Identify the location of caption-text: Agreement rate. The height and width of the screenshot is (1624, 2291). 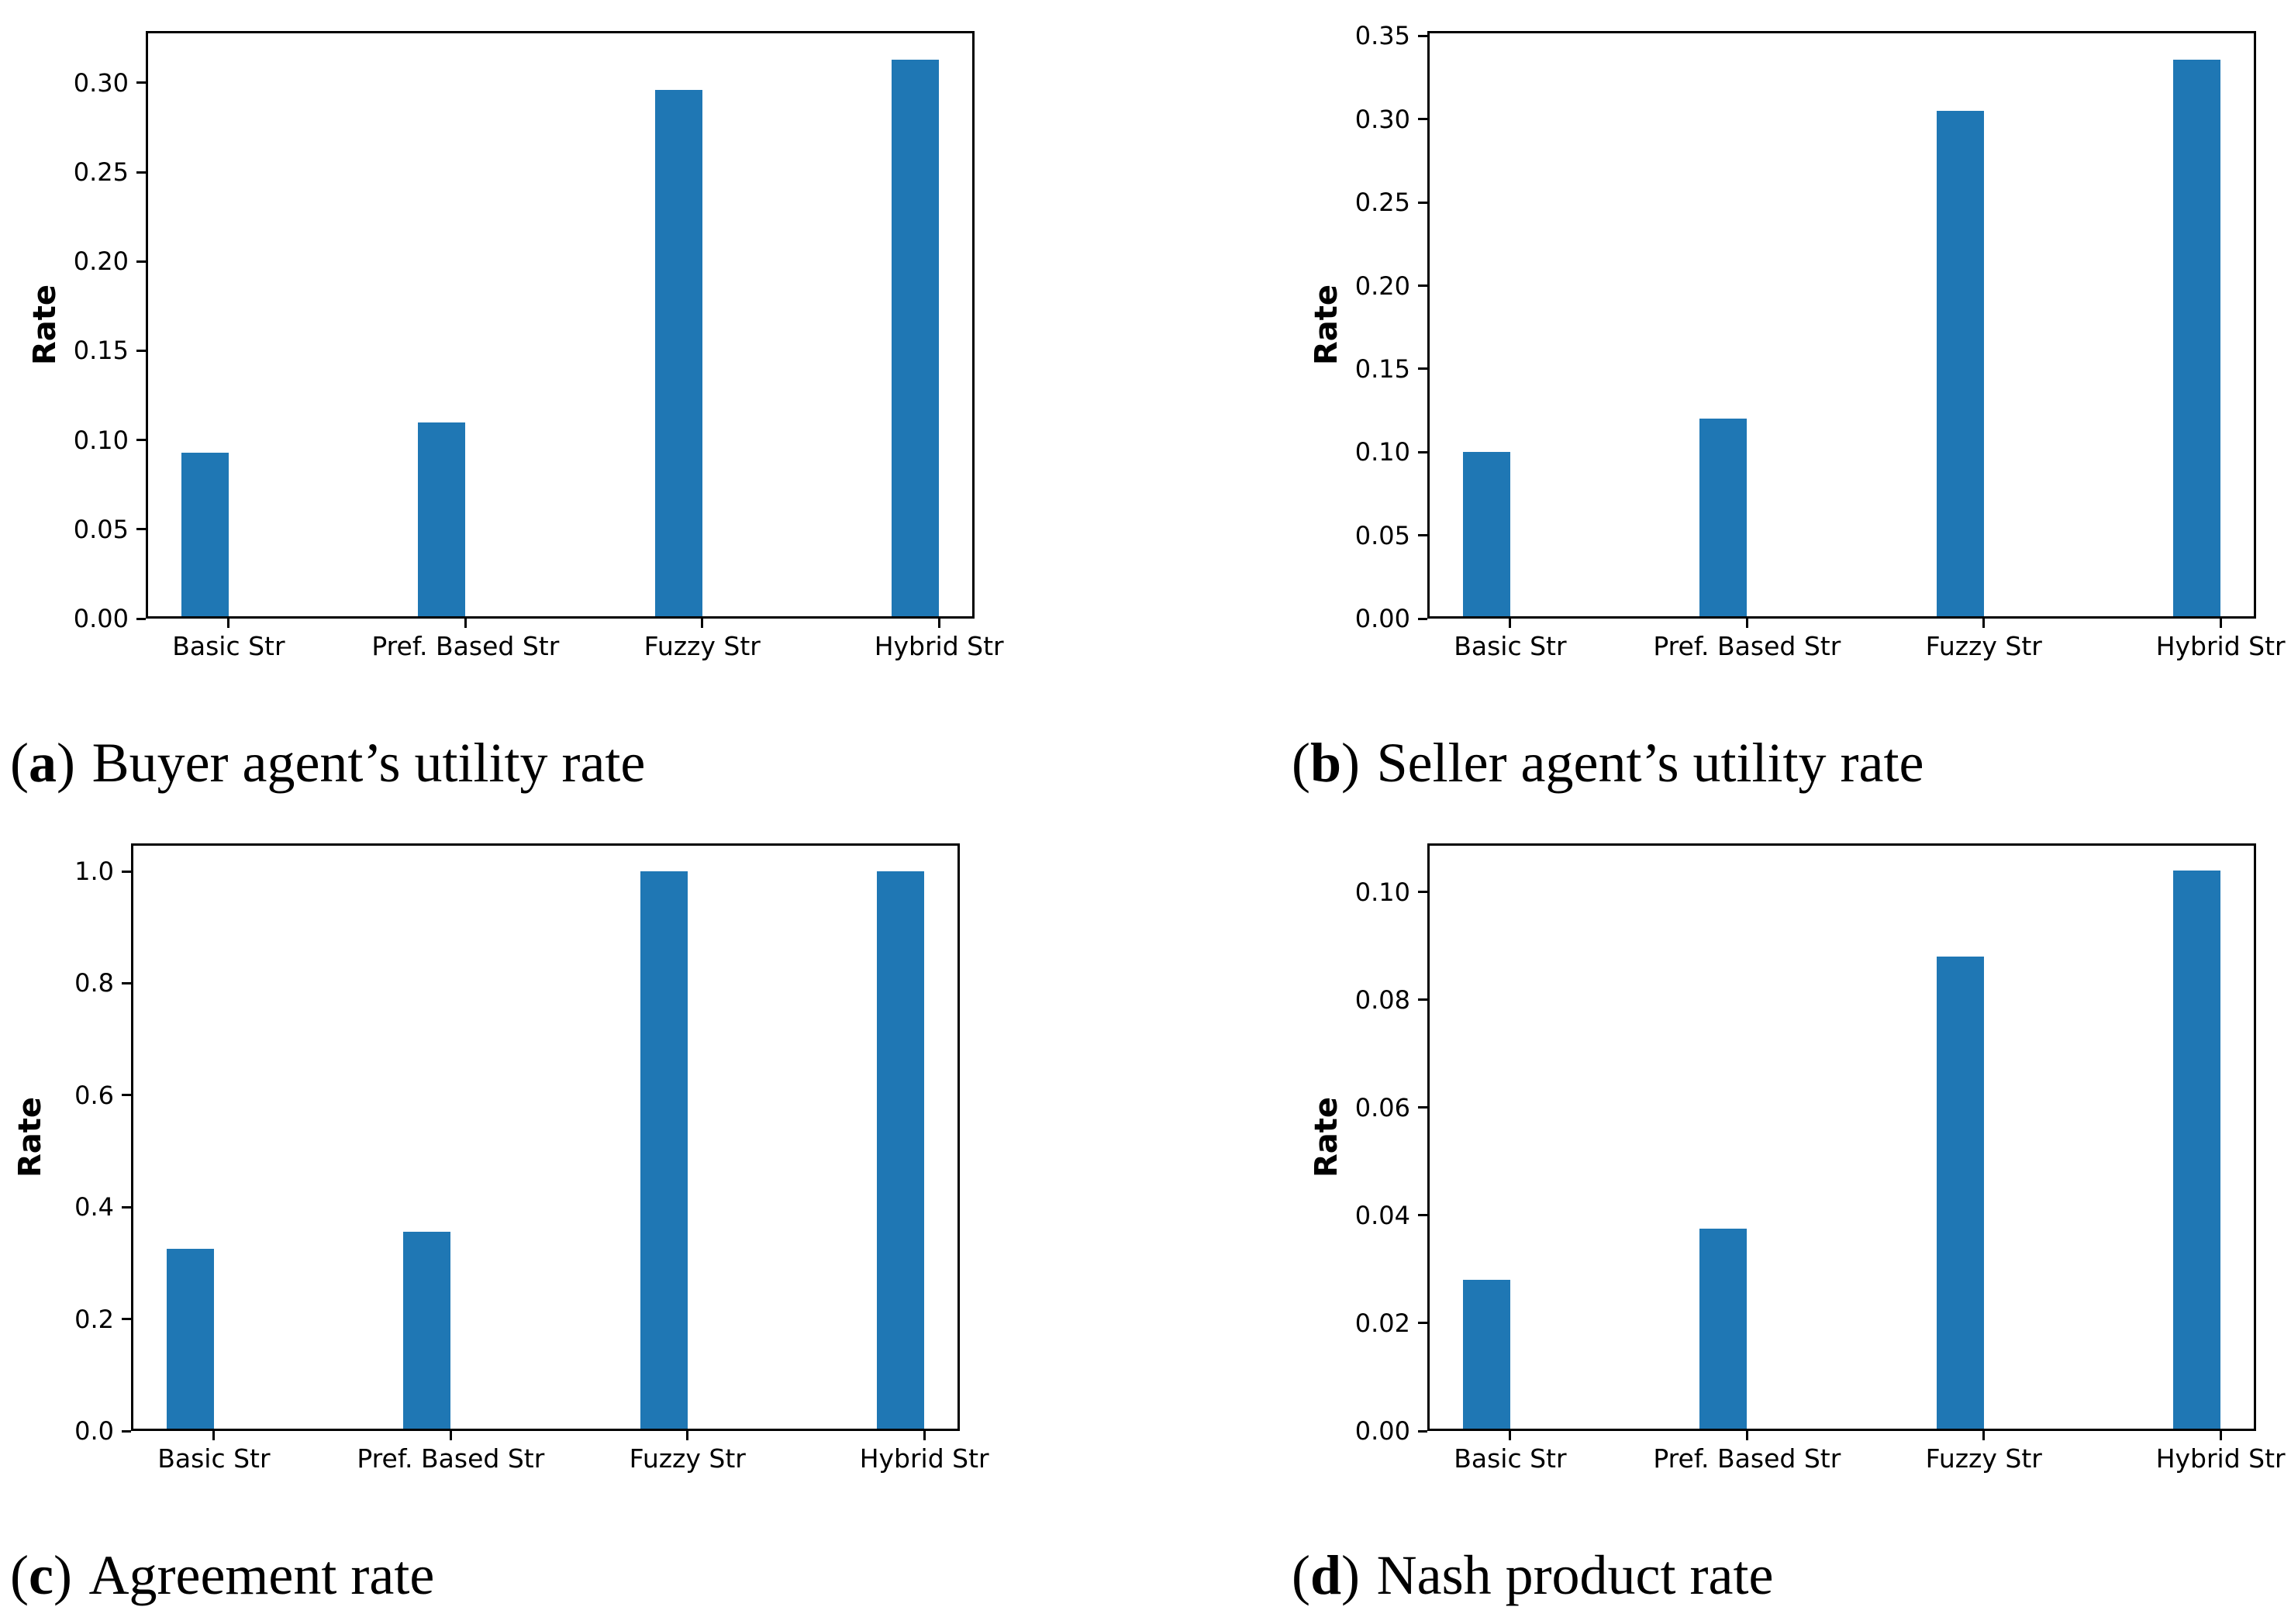
(261, 1575).